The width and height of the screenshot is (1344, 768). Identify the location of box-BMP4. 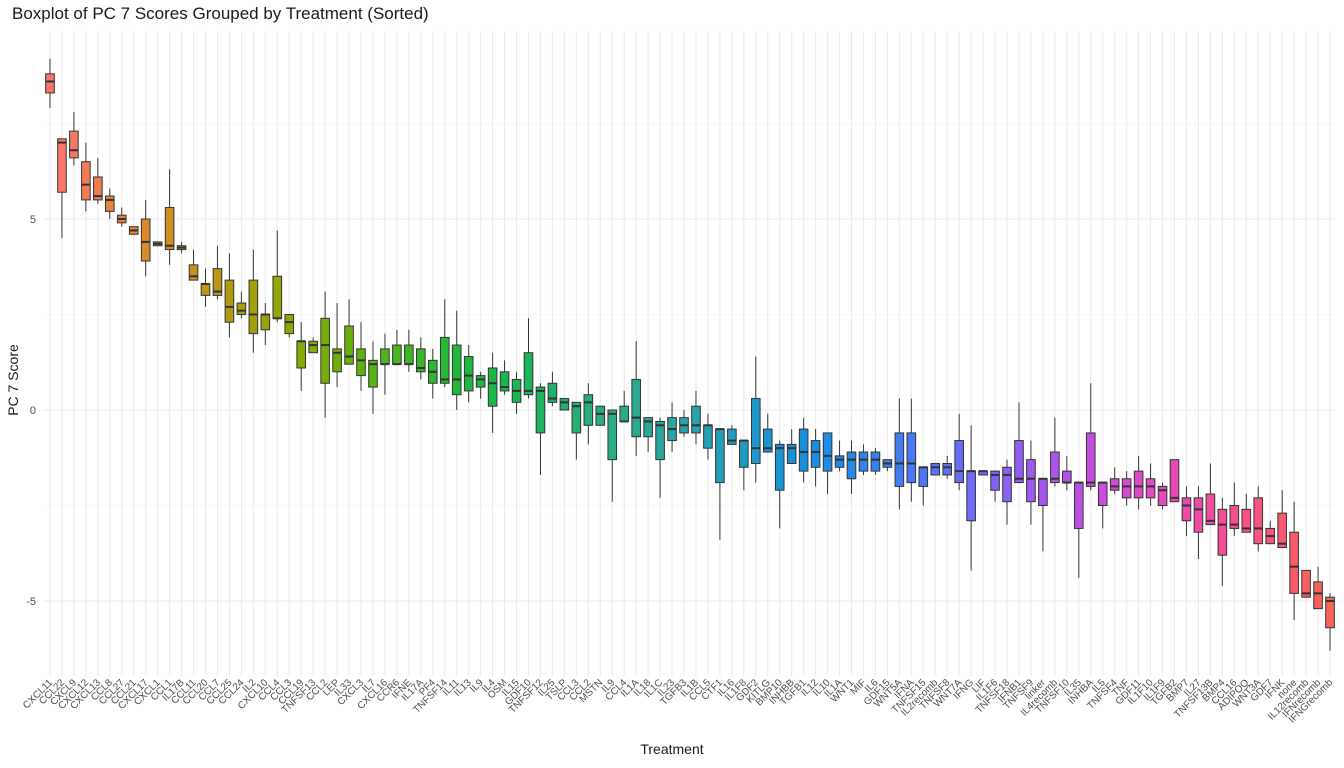
(1222, 541).